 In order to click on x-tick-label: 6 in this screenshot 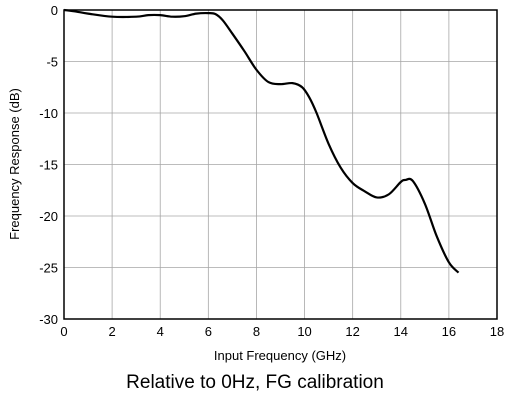, I will do `click(208, 331)`.